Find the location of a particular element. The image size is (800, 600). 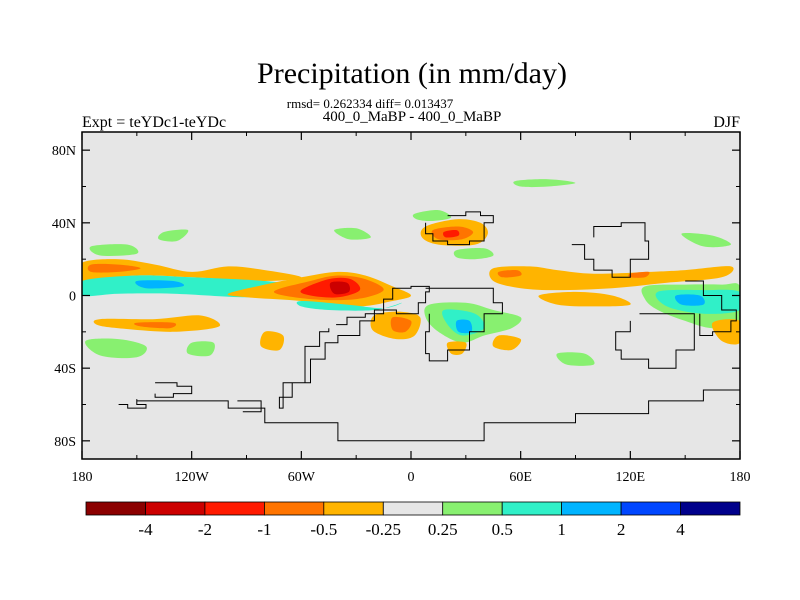

field-india-warm is located at coordinates (611, 278).